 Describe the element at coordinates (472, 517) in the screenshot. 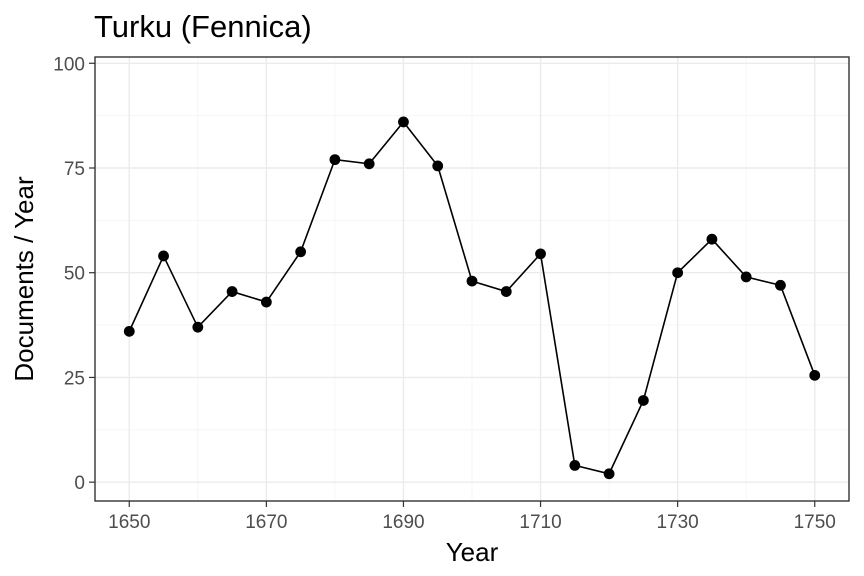

I see `x-axis: 1650 1670 1690 1710 1730 1750` at that location.